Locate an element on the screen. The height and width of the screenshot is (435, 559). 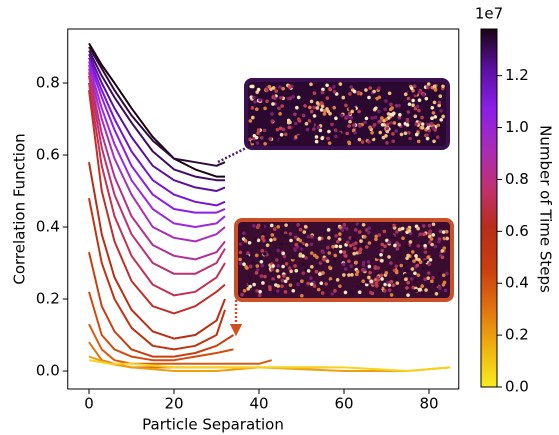
y-tick-label: 0.0 is located at coordinates (48, 371).